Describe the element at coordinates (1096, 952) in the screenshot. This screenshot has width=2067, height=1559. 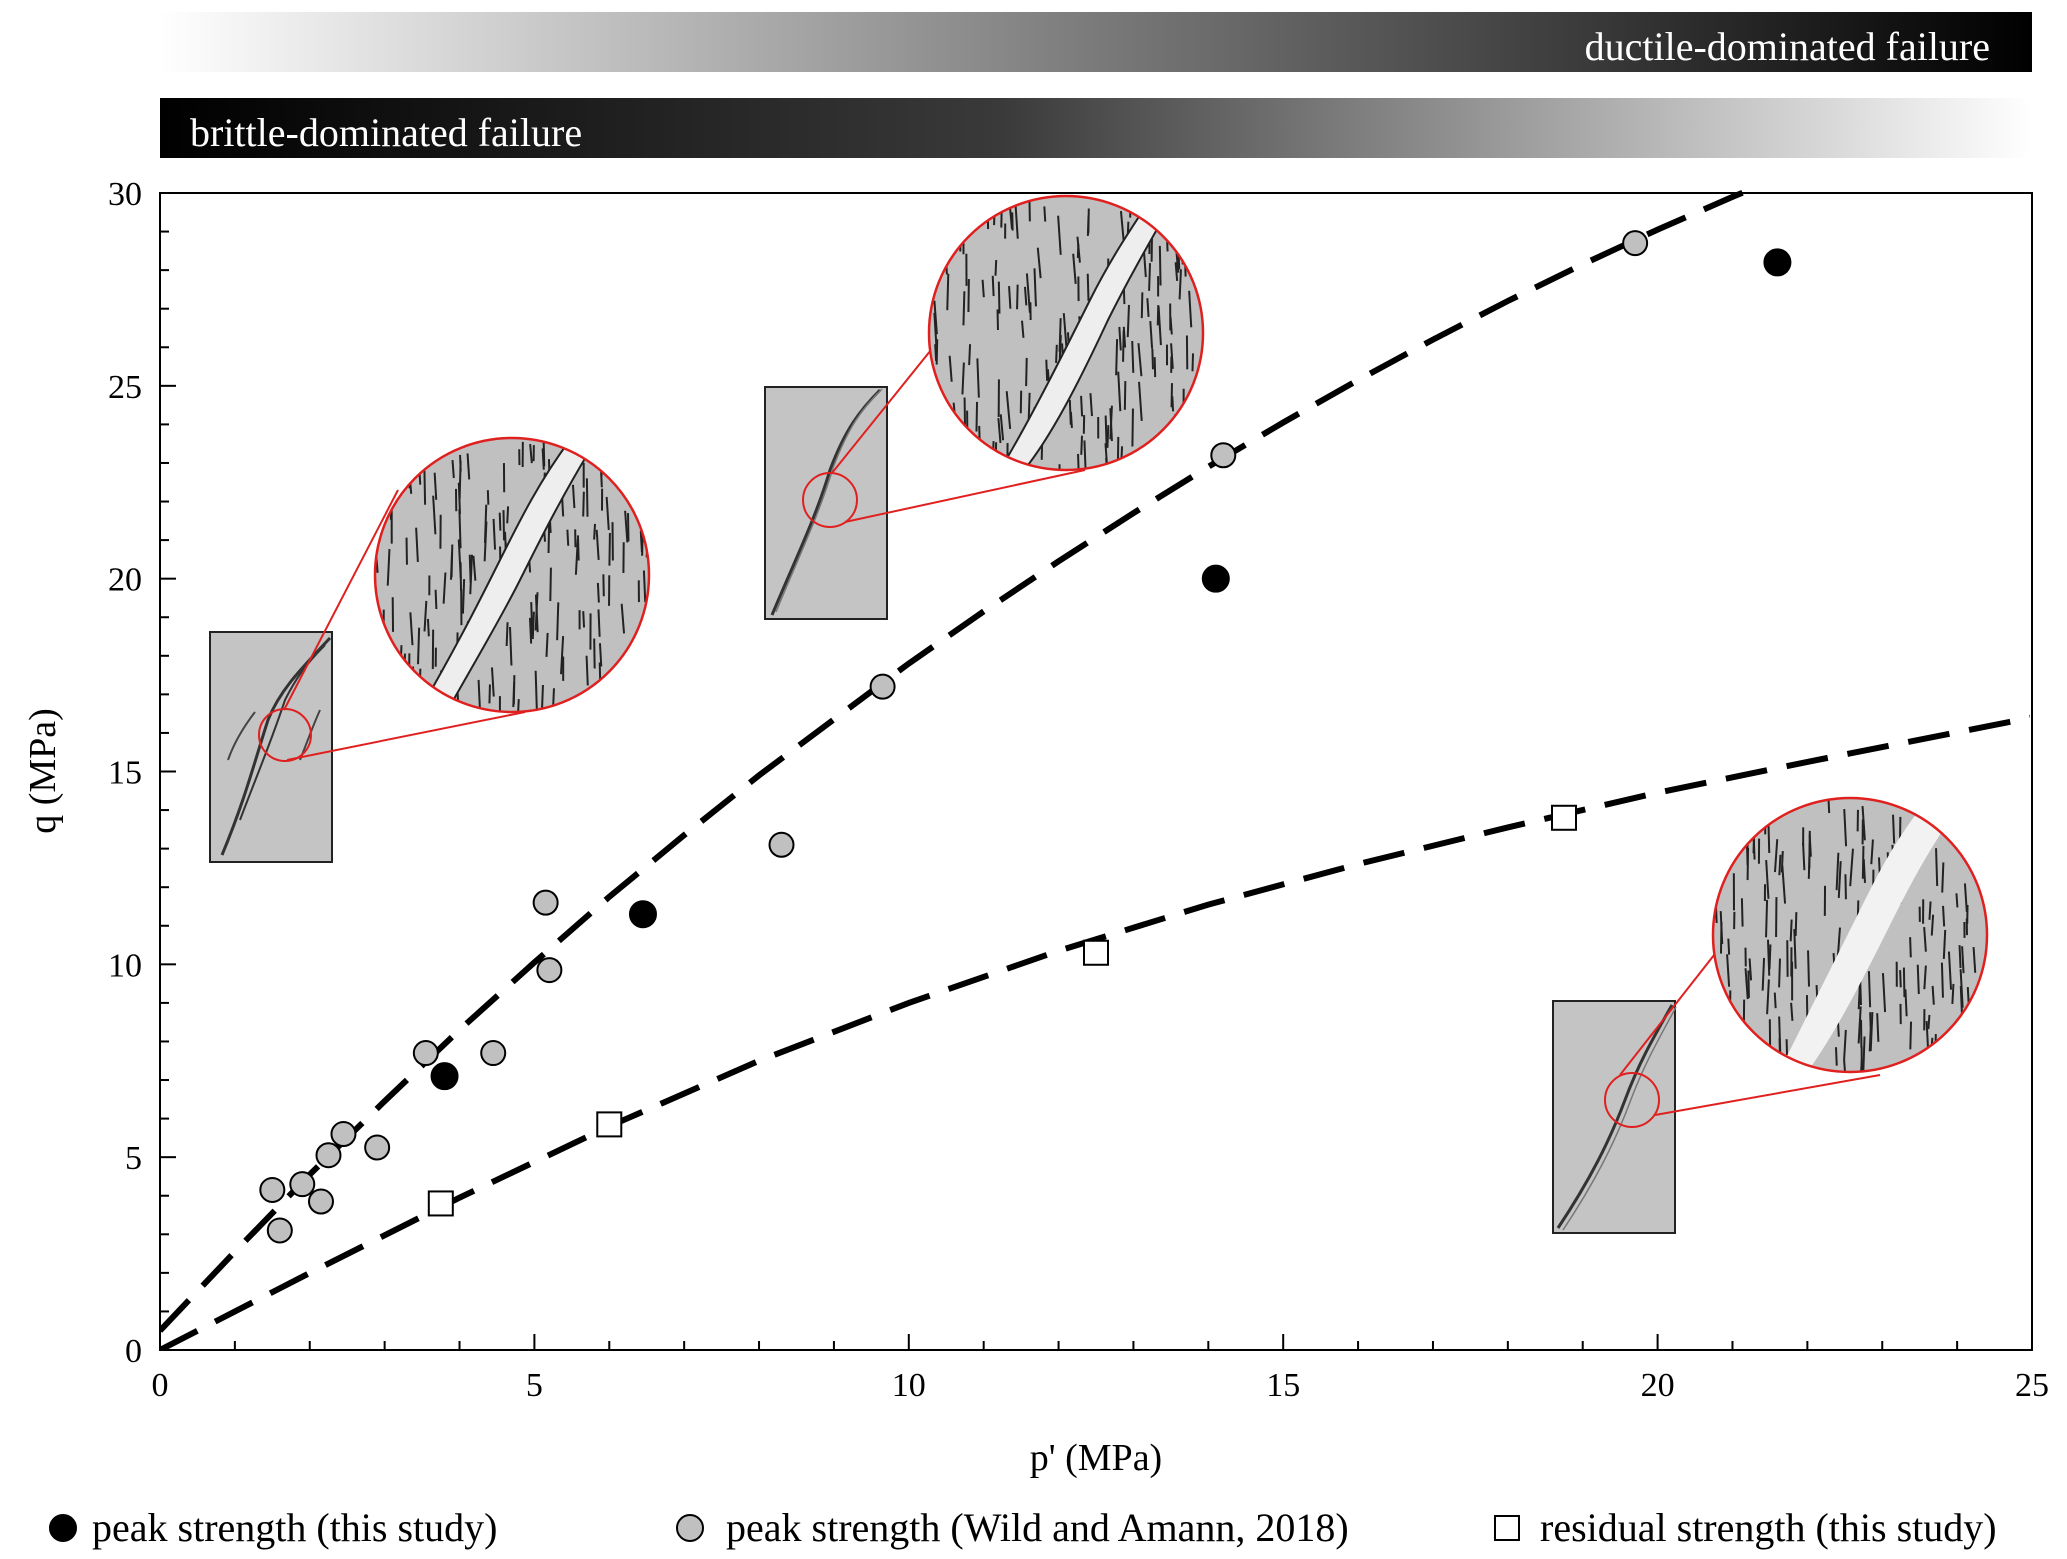
I see `residual-this-study-point` at that location.